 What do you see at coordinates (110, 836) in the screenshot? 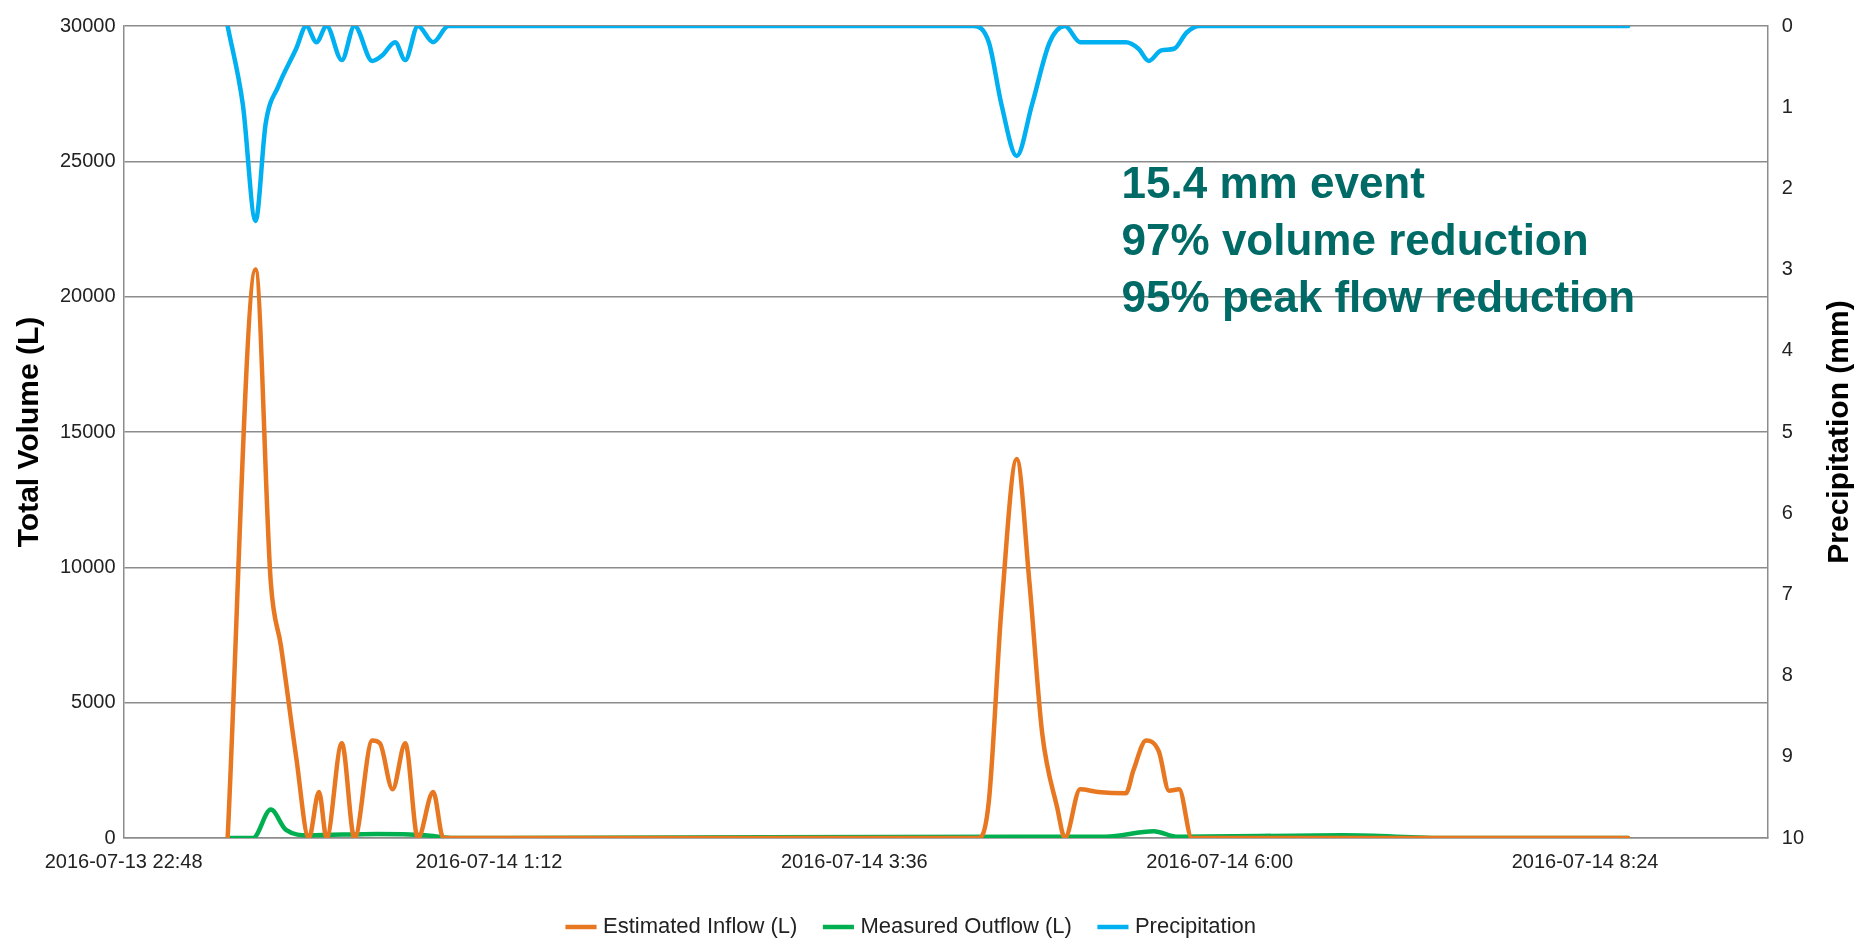
I see `y-tick-label: 0` at bounding box center [110, 836].